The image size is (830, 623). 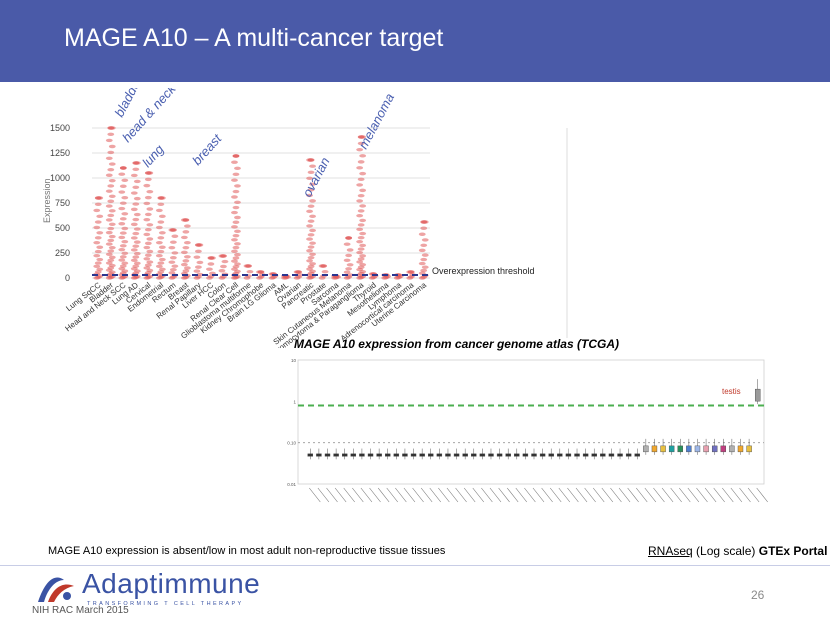 What do you see at coordinates (376, 121) in the screenshot?
I see `annotation-label: melanoma` at bounding box center [376, 121].